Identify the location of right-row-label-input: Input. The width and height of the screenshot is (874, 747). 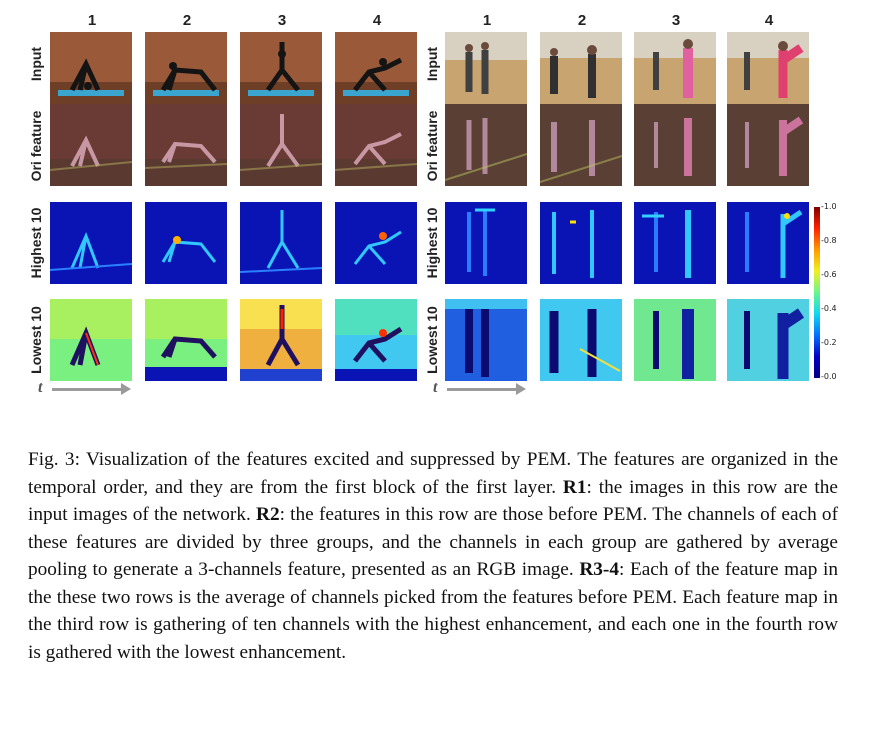
(432, 64).